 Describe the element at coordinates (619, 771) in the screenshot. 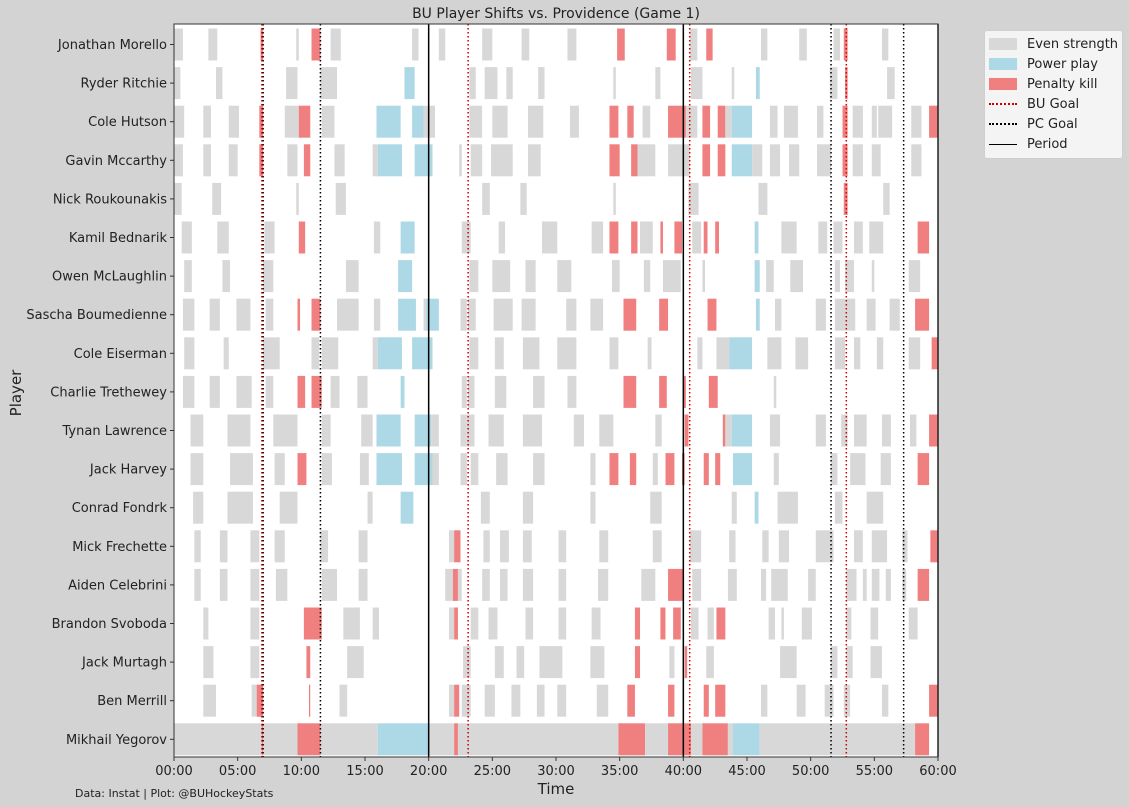

I see `x-tick-label: 35:00` at that location.